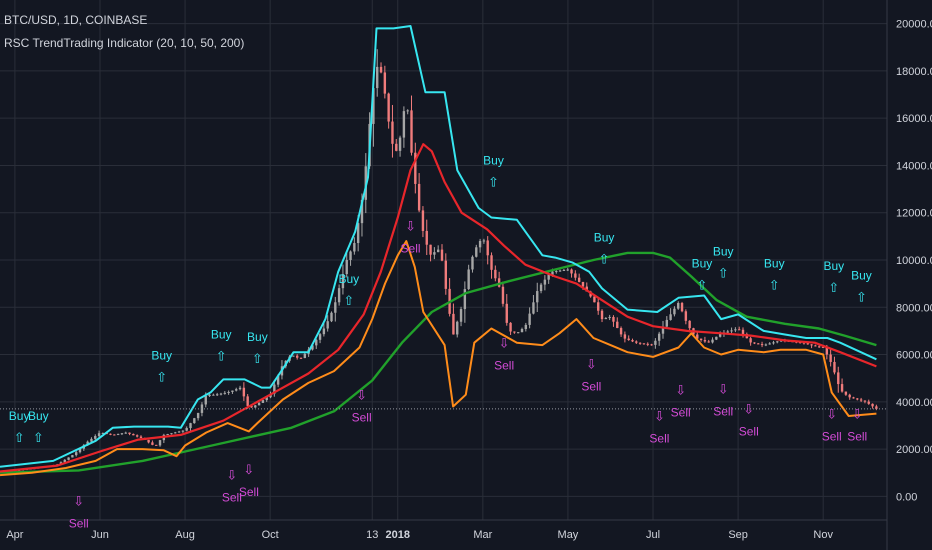 This screenshot has height=550, width=932. What do you see at coordinates (914, 403) in the screenshot?
I see `y-tick-label: 4000.00` at bounding box center [914, 403].